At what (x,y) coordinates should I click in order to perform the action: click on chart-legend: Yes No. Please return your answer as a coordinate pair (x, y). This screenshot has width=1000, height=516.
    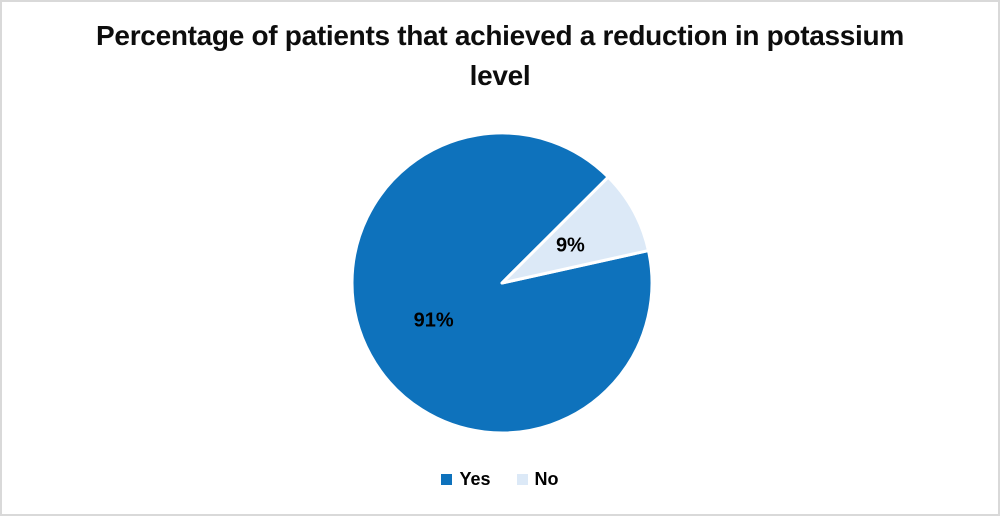
    Looking at the image, I should click on (500, 479).